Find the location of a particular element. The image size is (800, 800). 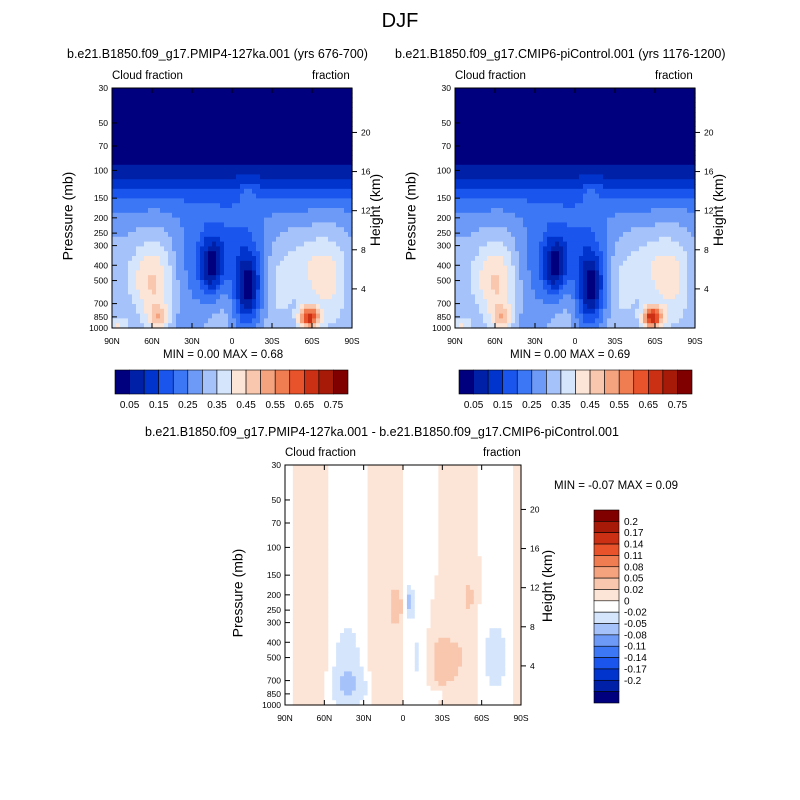

panel1-y2tick-label: 12 is located at coordinates (366, 211).